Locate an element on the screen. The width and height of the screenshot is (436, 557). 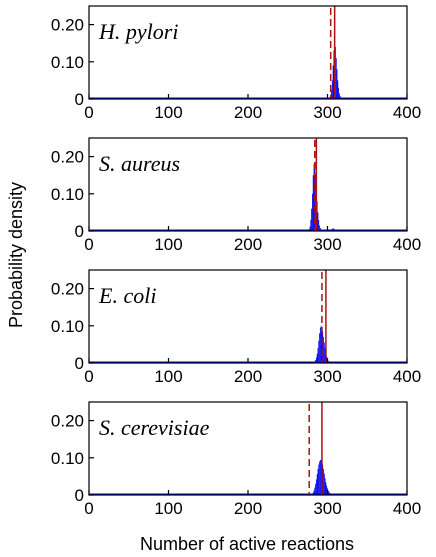
panel-organism-label: S. cerevisiae is located at coordinates (154, 427).